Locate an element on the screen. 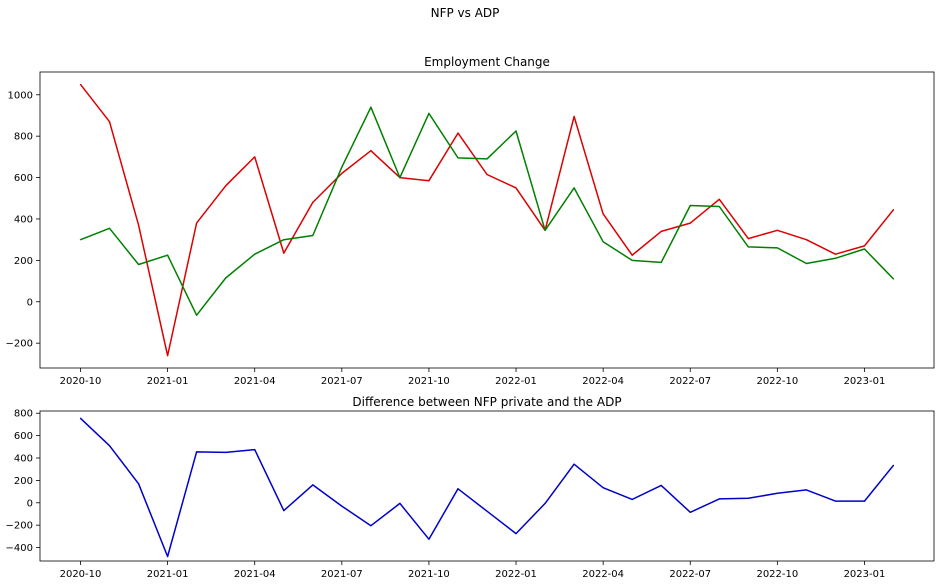 The image size is (939, 585). x-tick-label: 2022-01 is located at coordinates (516, 574).